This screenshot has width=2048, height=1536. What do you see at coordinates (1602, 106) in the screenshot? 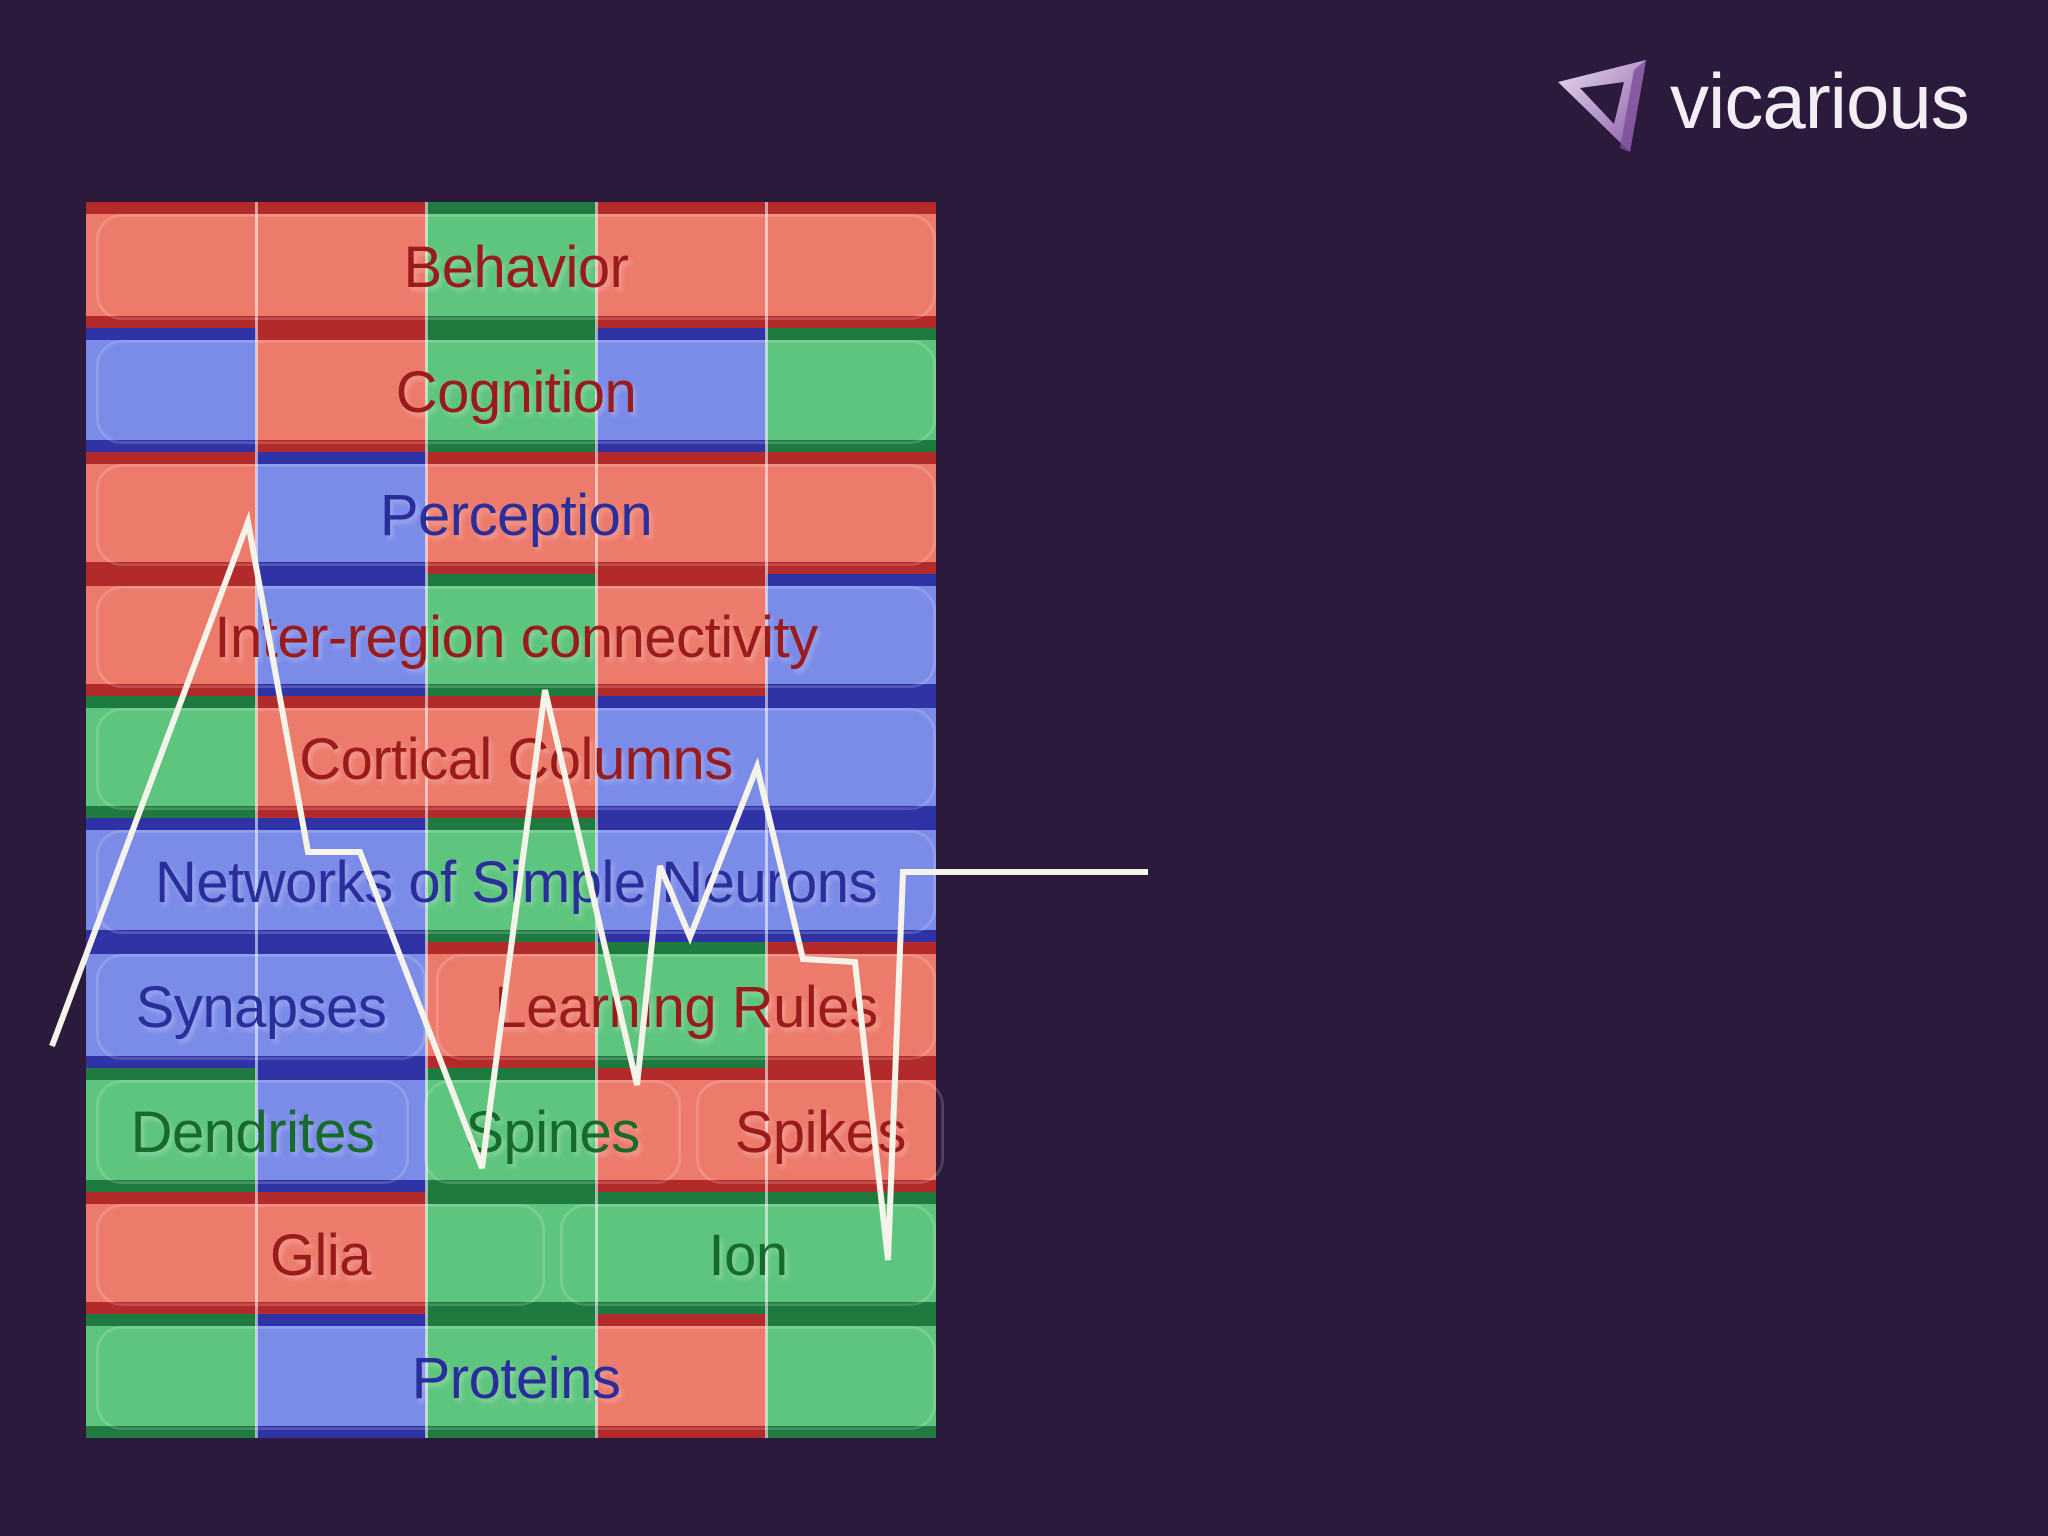
I see `vicarious-triangle-logo-icon` at bounding box center [1602, 106].